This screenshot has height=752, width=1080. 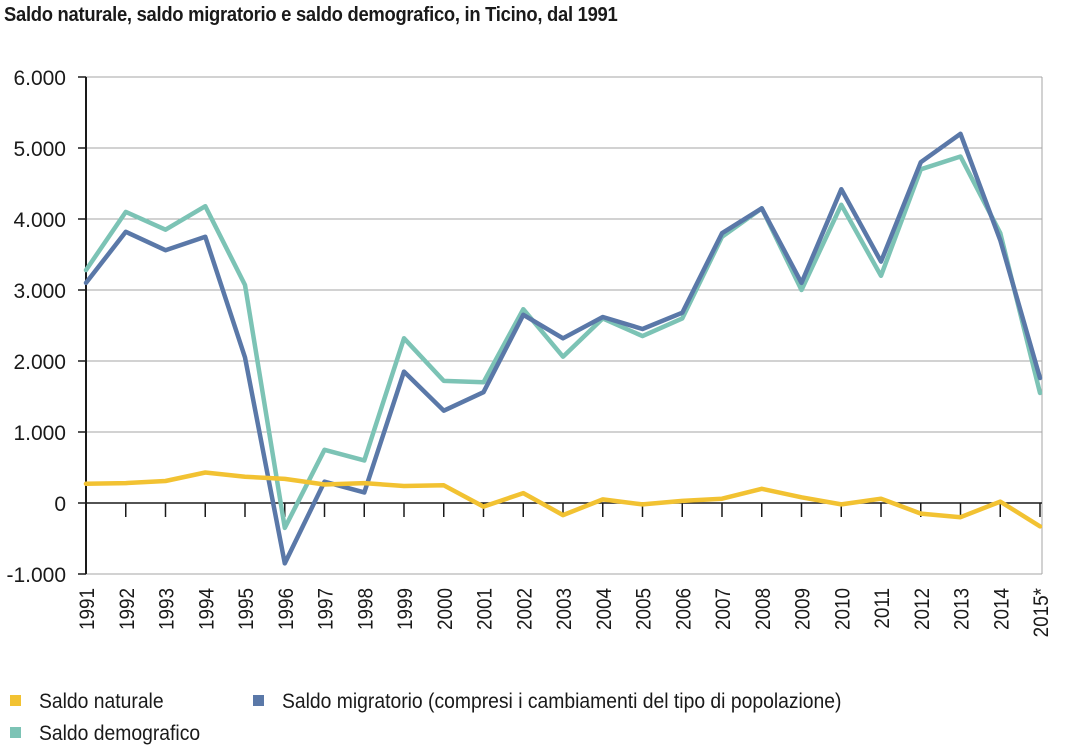 What do you see at coordinates (206, 609) in the screenshot?
I see `x-tick-label: 1994` at bounding box center [206, 609].